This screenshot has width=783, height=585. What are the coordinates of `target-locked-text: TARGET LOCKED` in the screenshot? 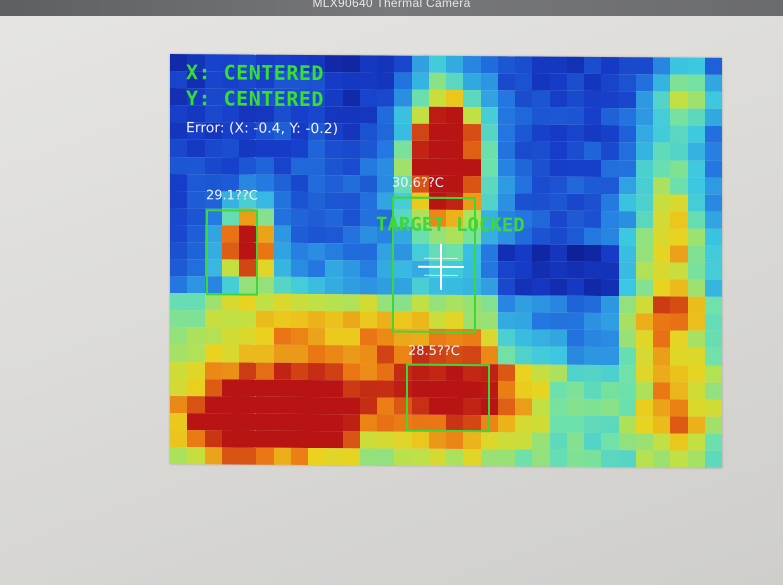 It's located at (450, 225).